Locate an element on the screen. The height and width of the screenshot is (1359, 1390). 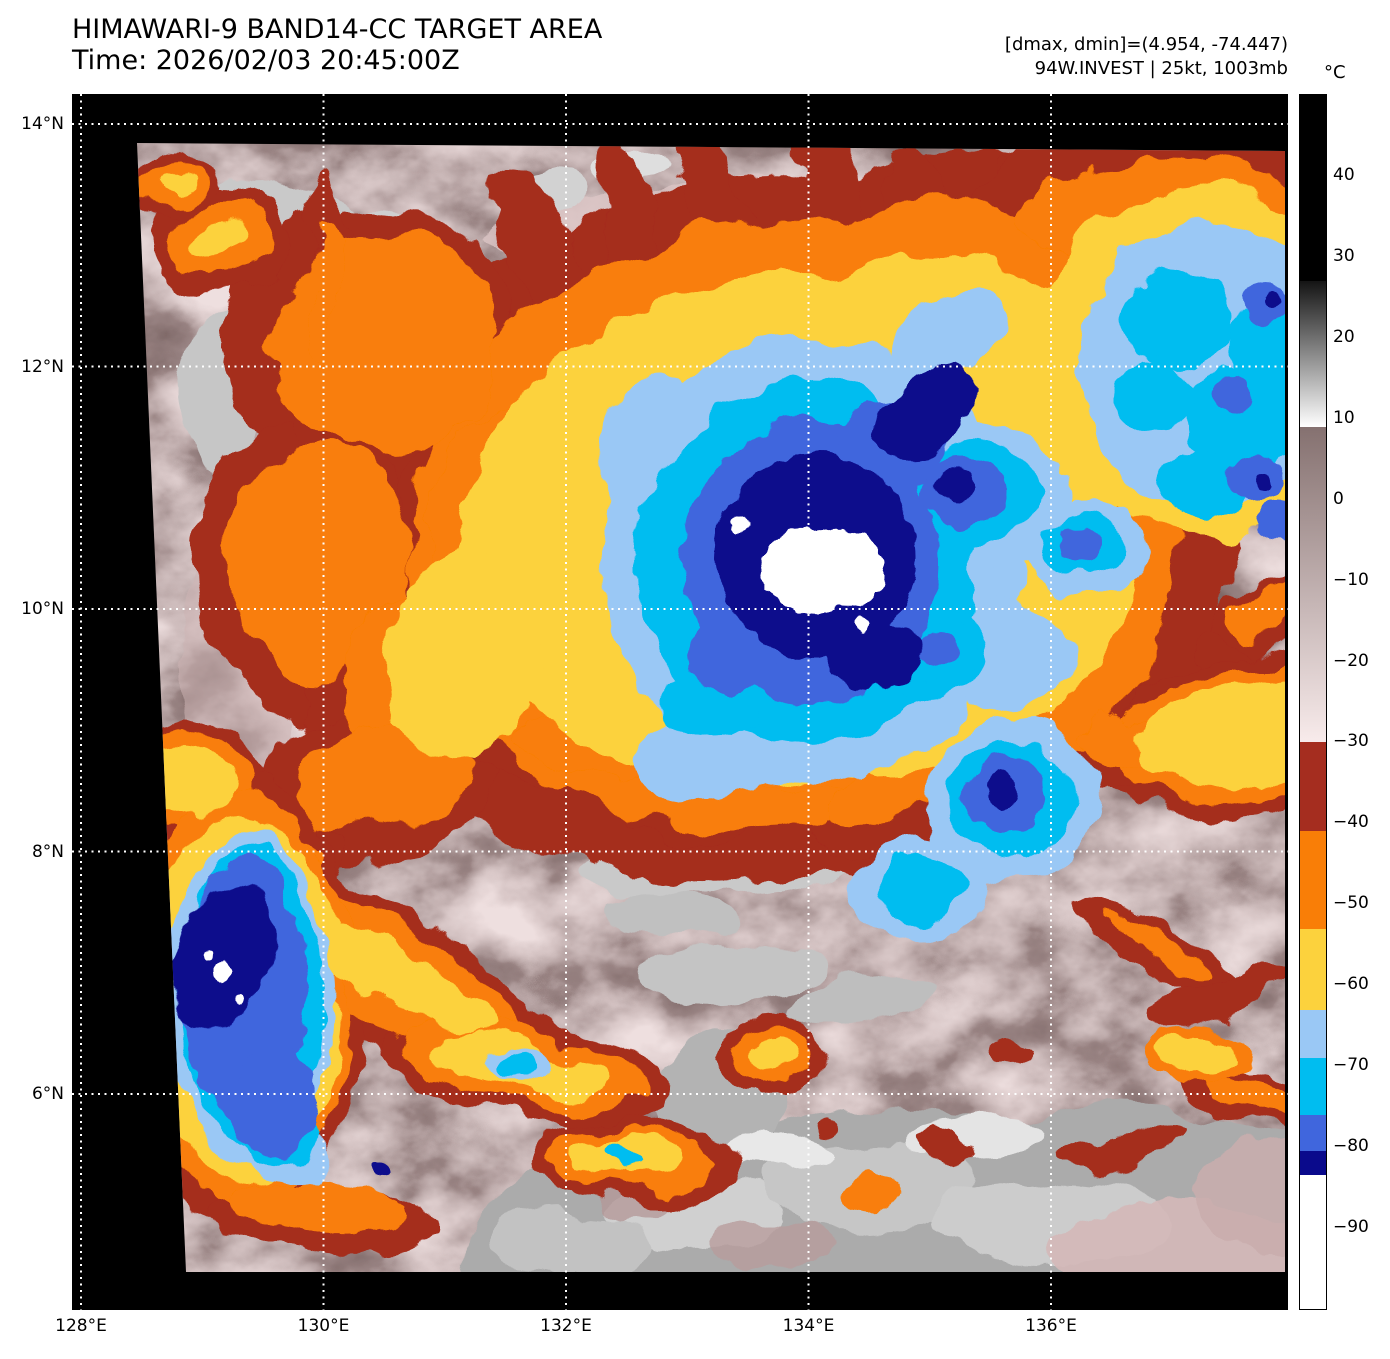
lat-tick-label: 10°N is located at coordinates (42, 609).